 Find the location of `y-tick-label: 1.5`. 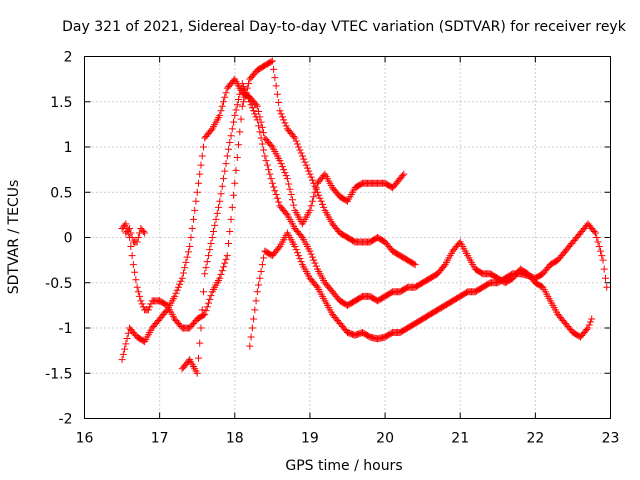

y-tick-label: 1.5 is located at coordinates (61, 103).